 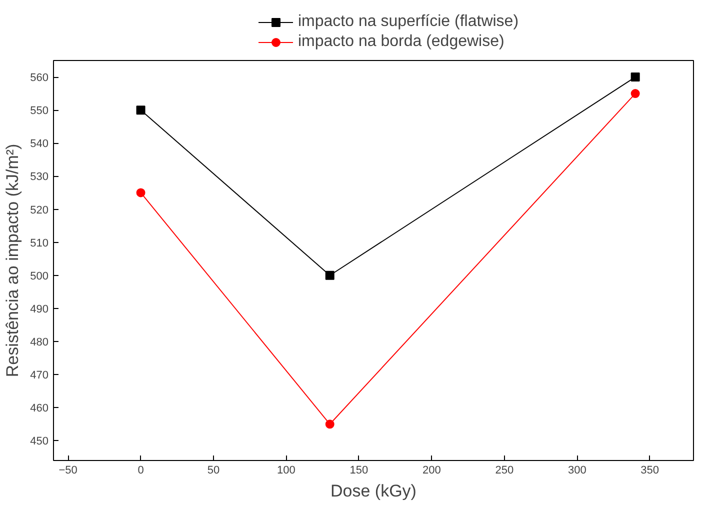 I want to click on y-tick-label: 540, so click(x=39, y=144).